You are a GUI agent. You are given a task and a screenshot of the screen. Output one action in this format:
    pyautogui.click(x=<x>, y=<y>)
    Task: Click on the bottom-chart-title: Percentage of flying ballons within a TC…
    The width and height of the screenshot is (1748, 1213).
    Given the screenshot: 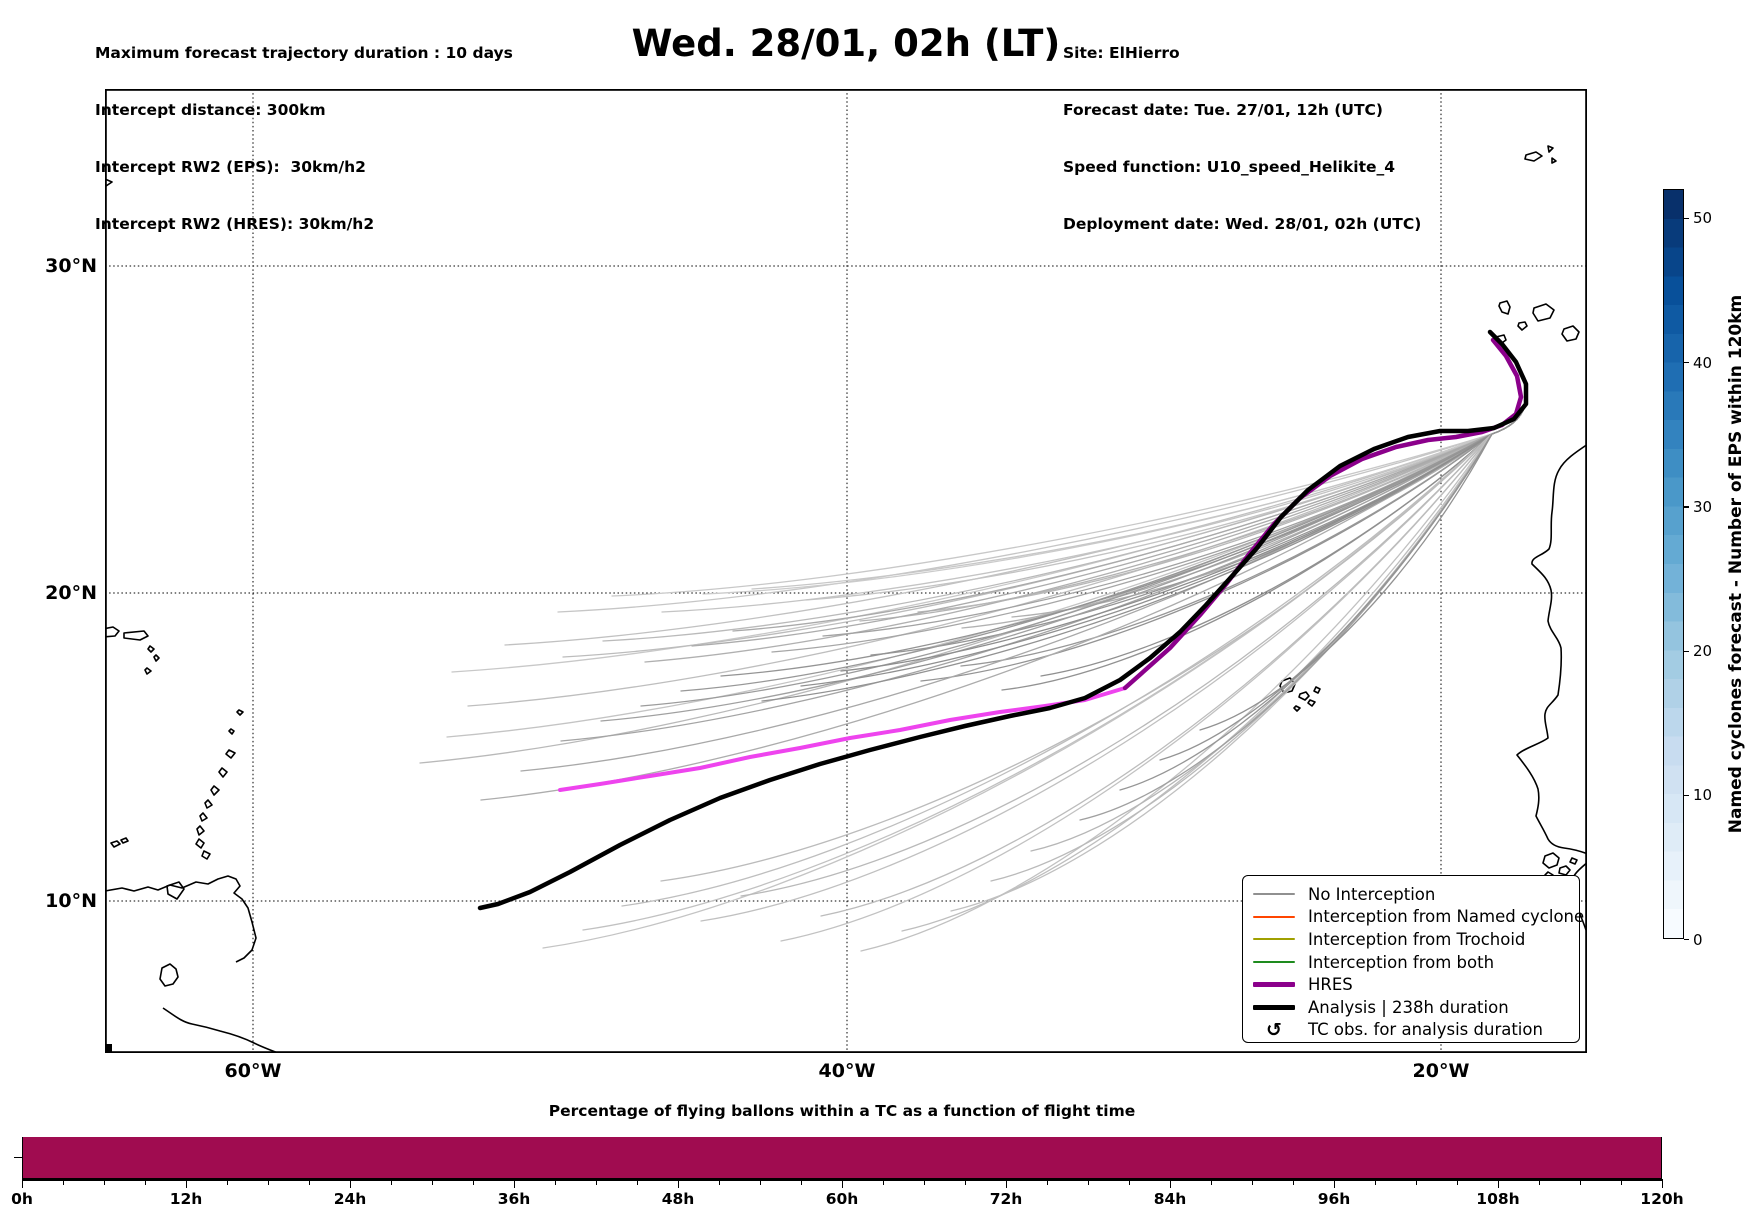 What is the action you would take?
    pyautogui.click(x=842, y=1111)
    